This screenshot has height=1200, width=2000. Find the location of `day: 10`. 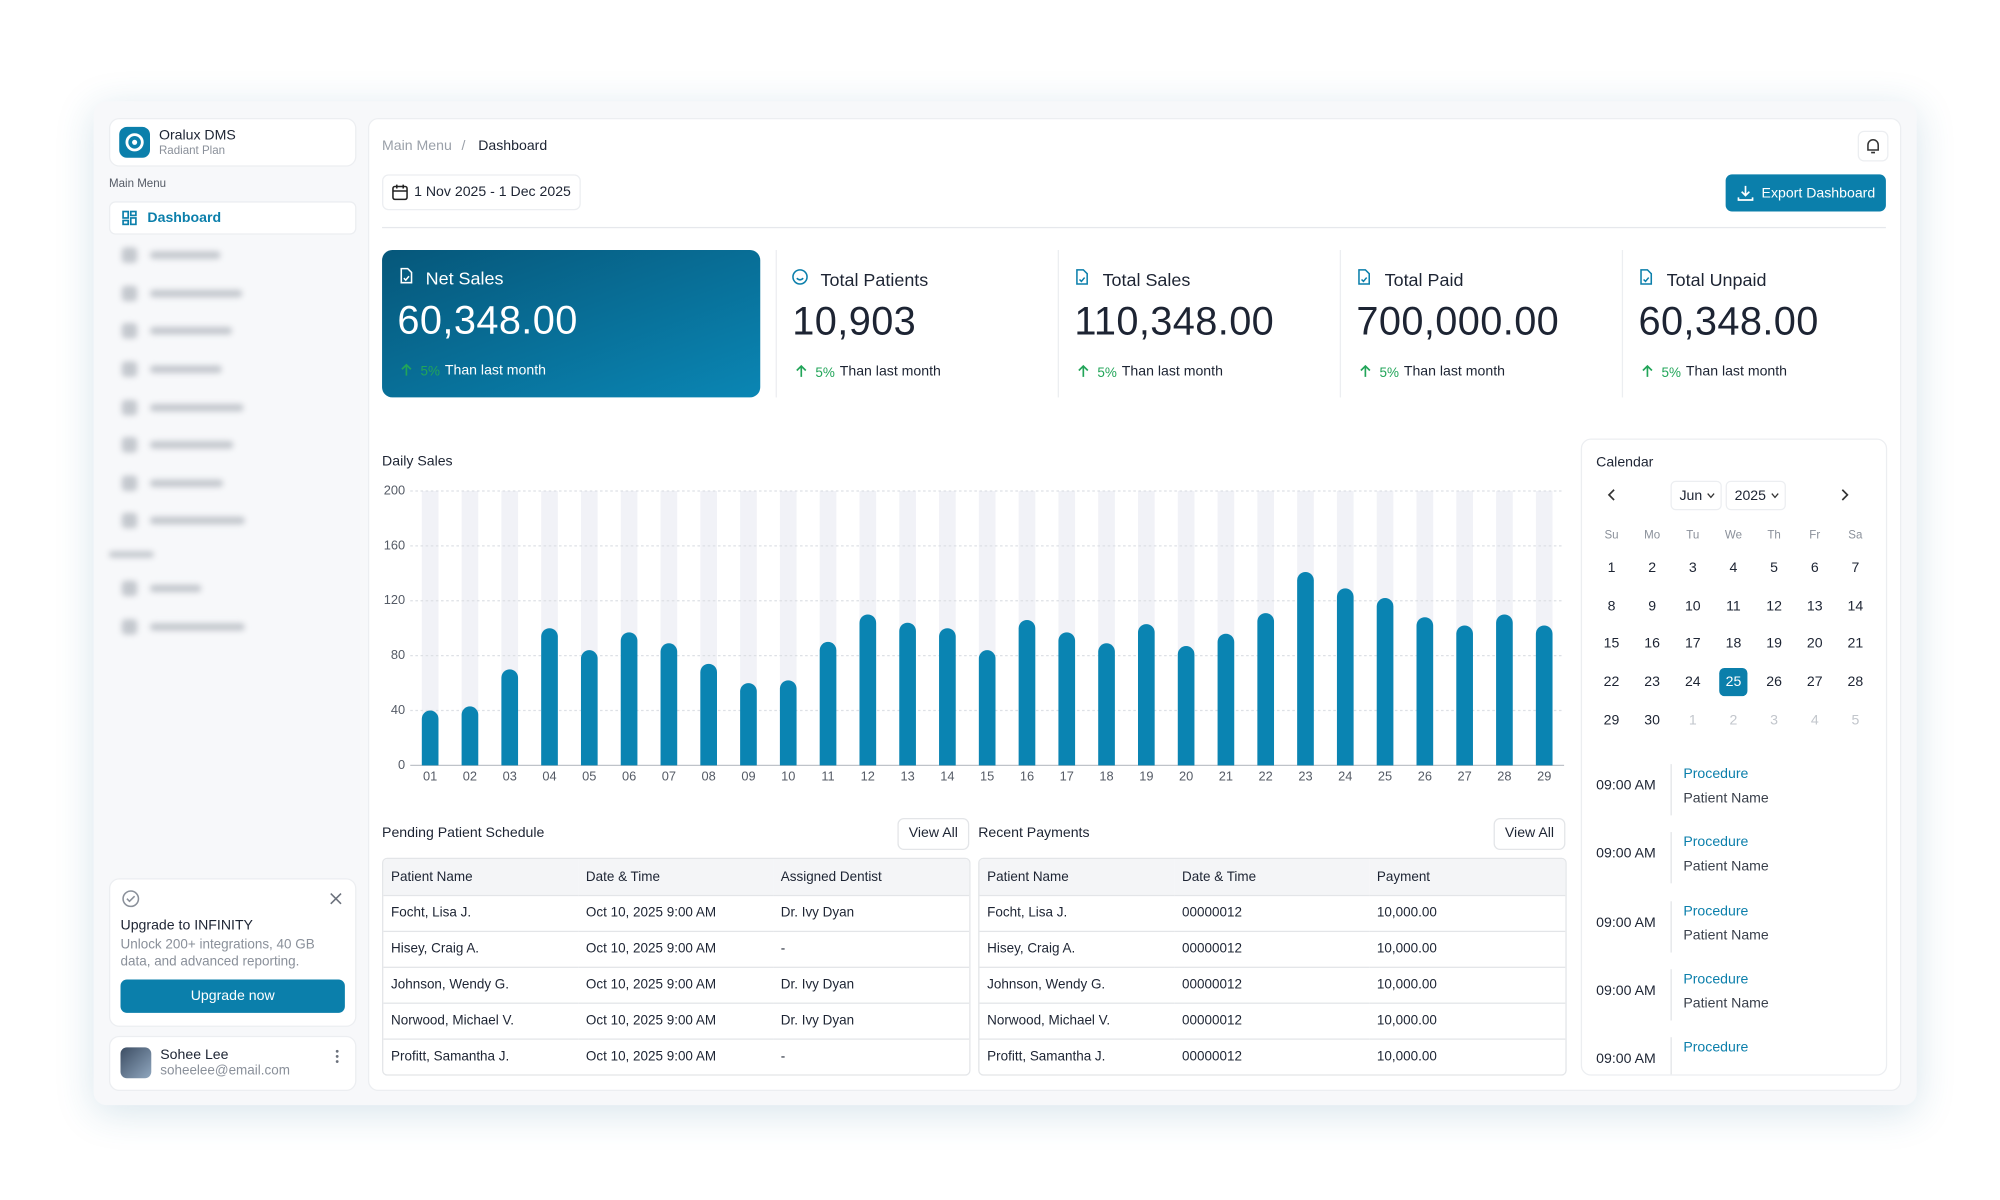

day: 10 is located at coordinates (1692, 606).